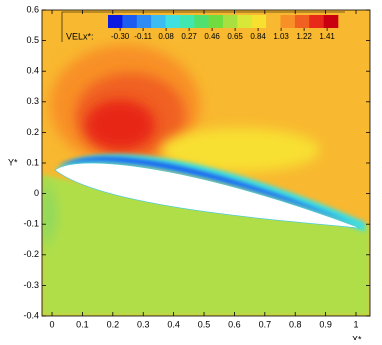  I want to click on x-tick-label: 1, so click(356, 324).